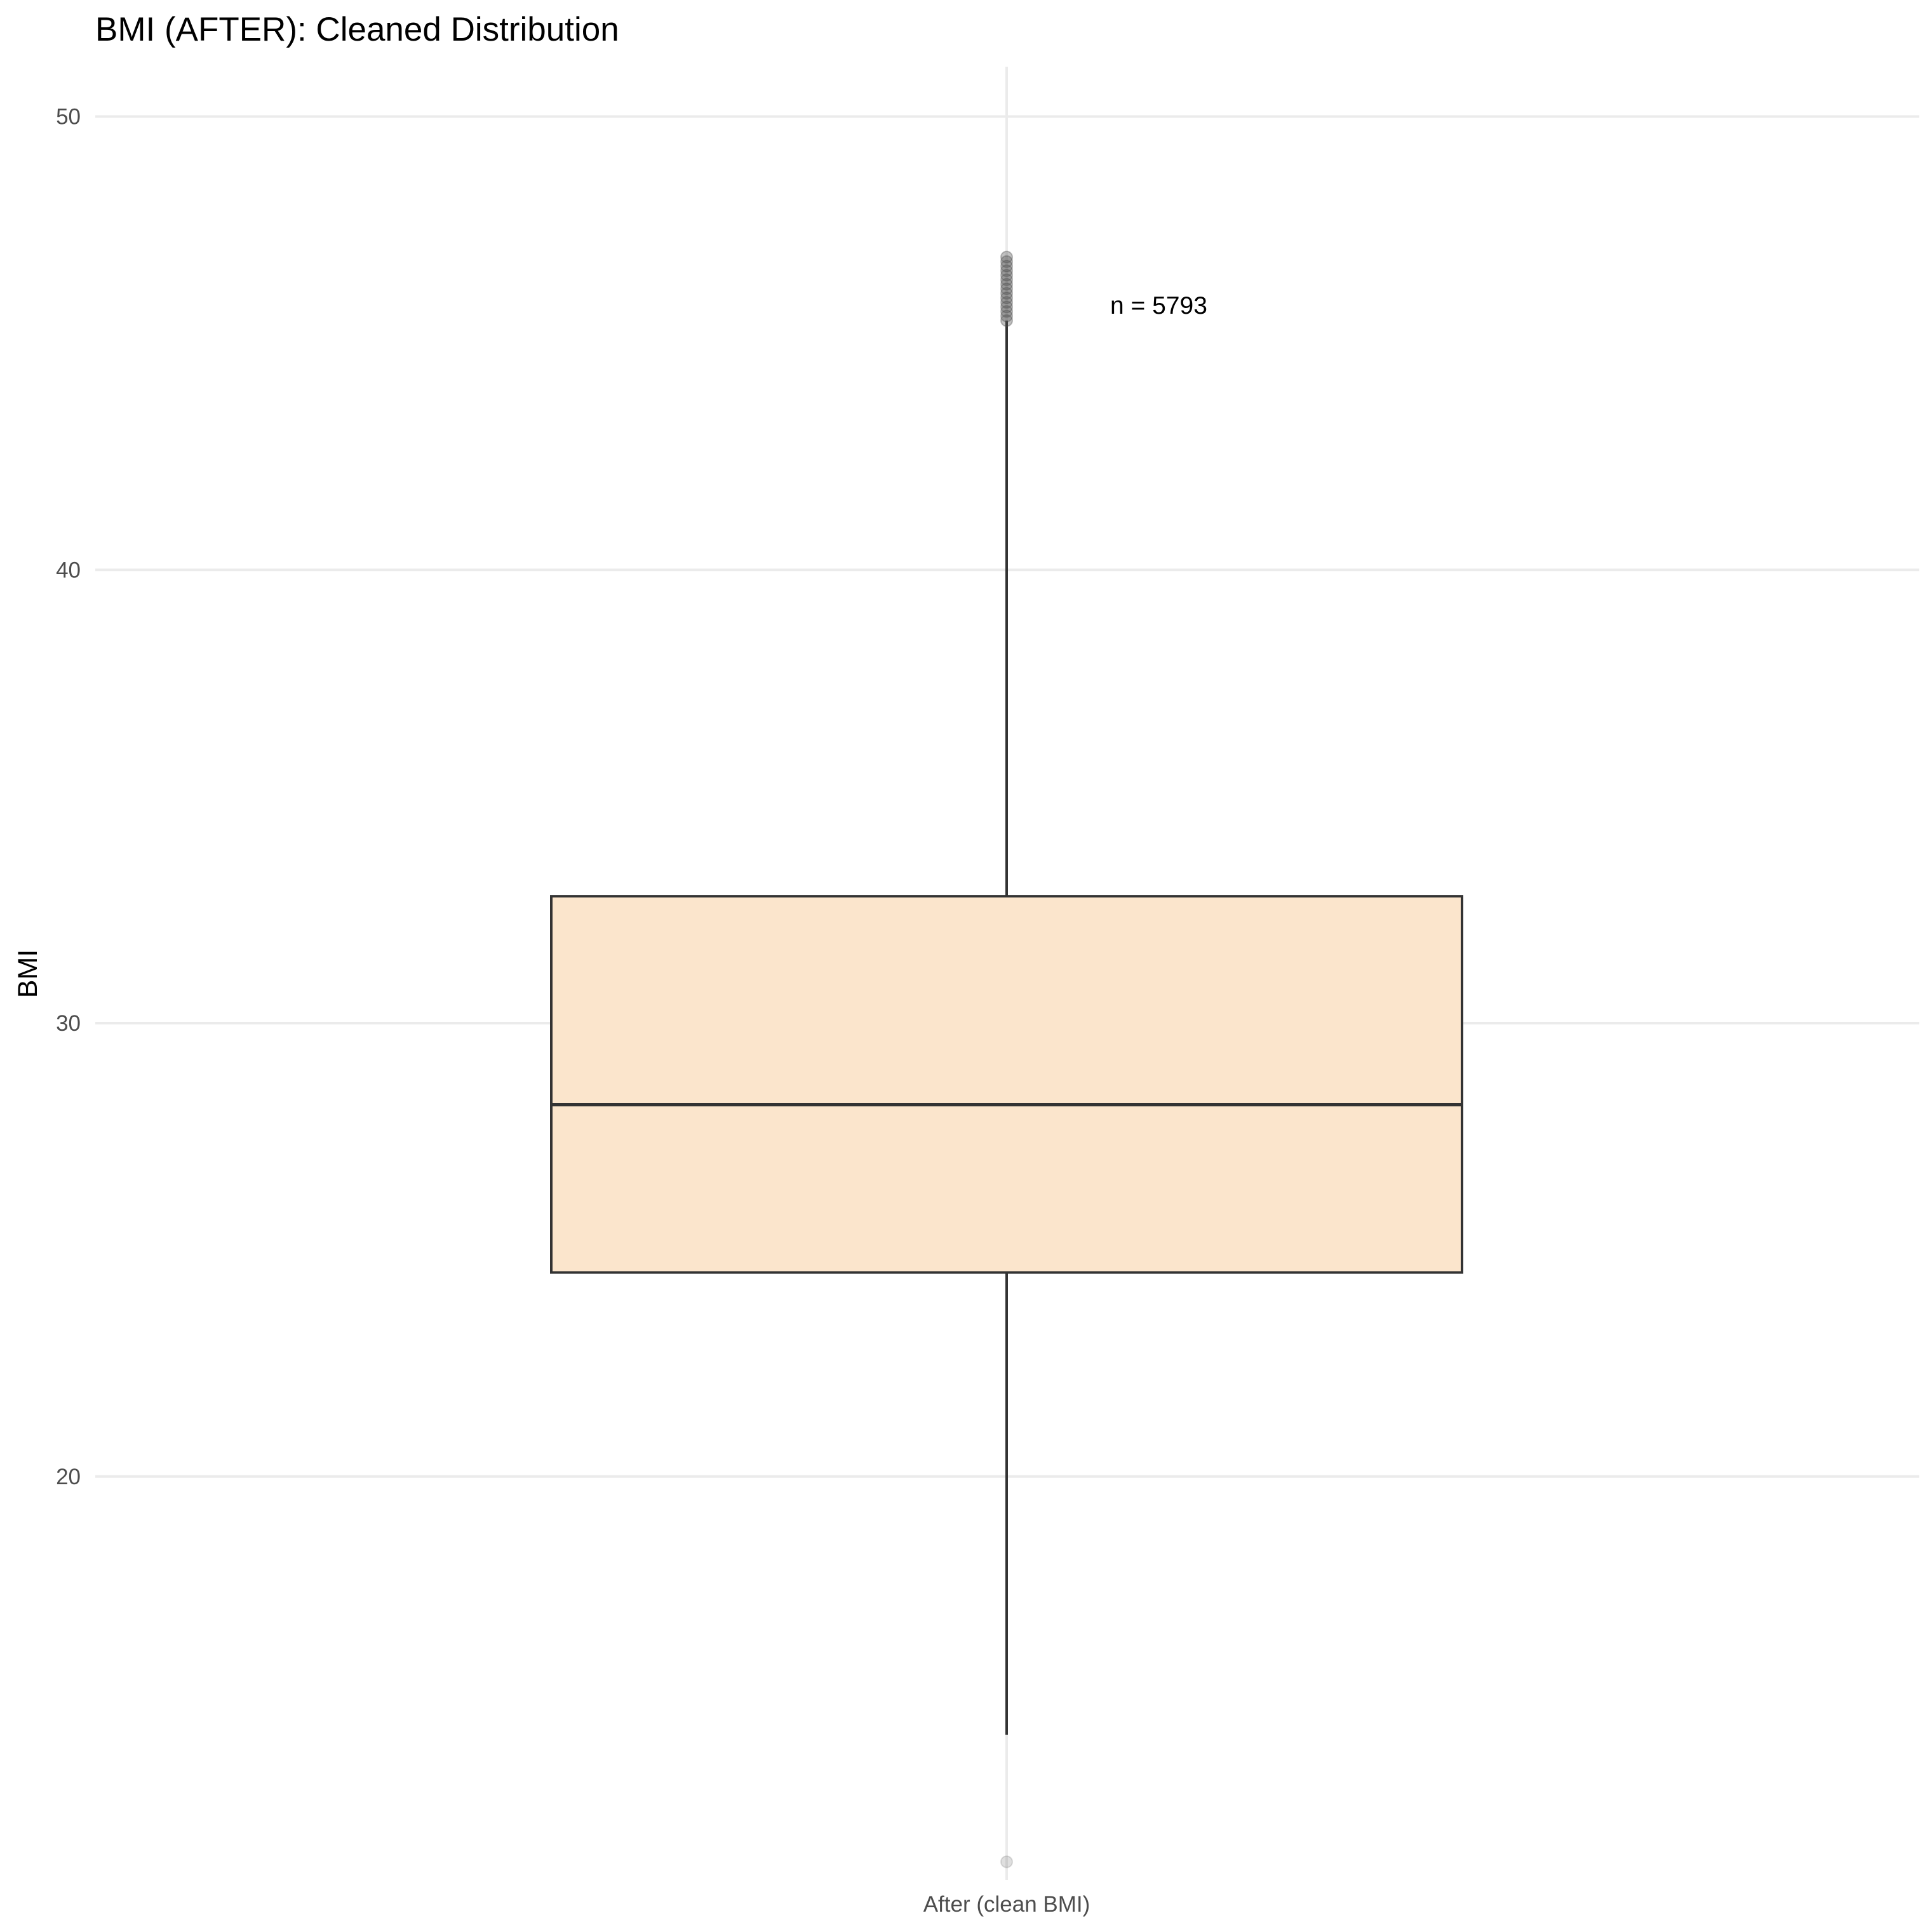 The image size is (1932, 1932). What do you see at coordinates (68, 1477) in the screenshot?
I see `y-tick-label-20: 20` at bounding box center [68, 1477].